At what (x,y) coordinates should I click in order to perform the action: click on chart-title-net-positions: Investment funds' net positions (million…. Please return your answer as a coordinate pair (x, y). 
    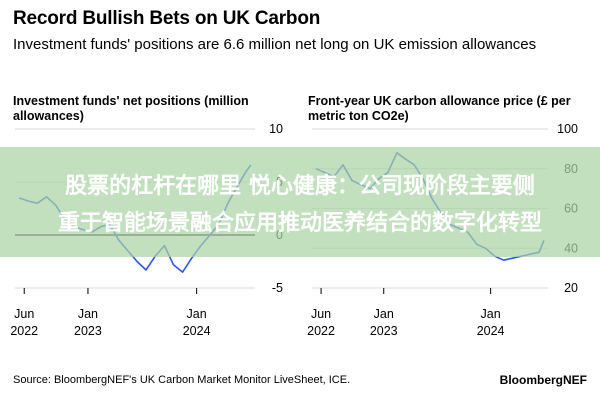
    Looking at the image, I should click on (131, 108).